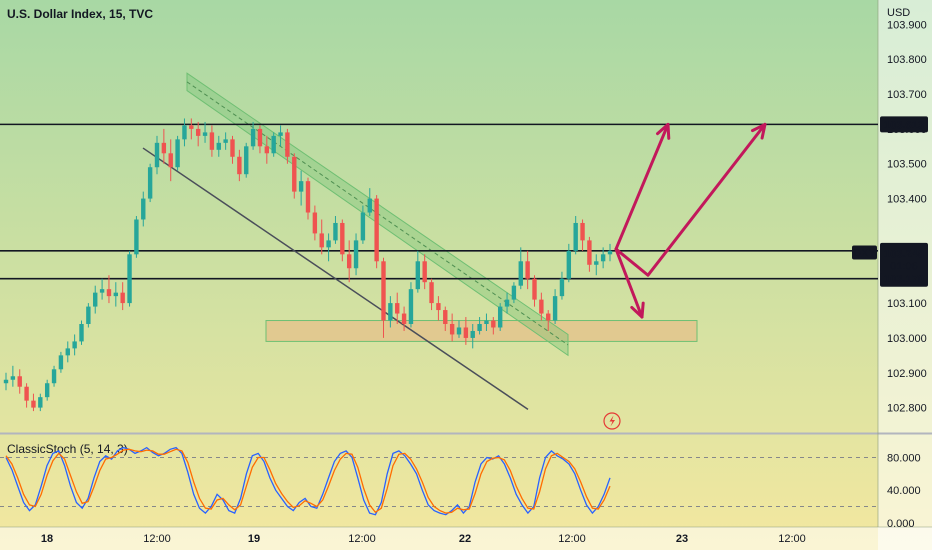 This screenshot has width=932, height=550. Describe the element at coordinates (864, 254) in the screenshot. I see `symbol-tag-label: DXY` at that location.